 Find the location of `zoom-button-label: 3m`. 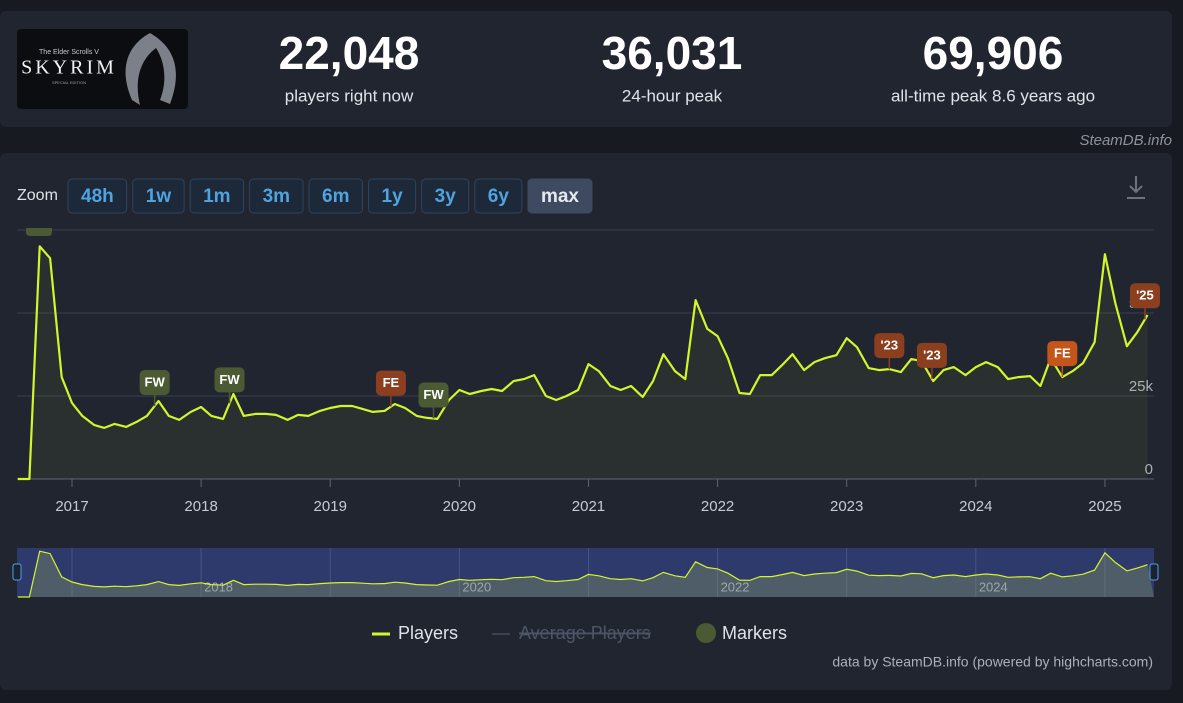

zoom-button-label: 3m is located at coordinates (276, 196).